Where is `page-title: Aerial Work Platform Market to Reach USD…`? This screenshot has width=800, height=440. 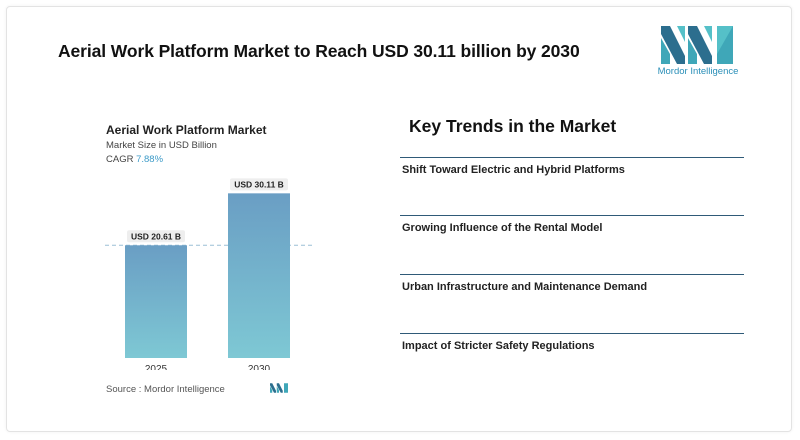
page-title: Aerial Work Platform Market to Reach USD… is located at coordinates (319, 51).